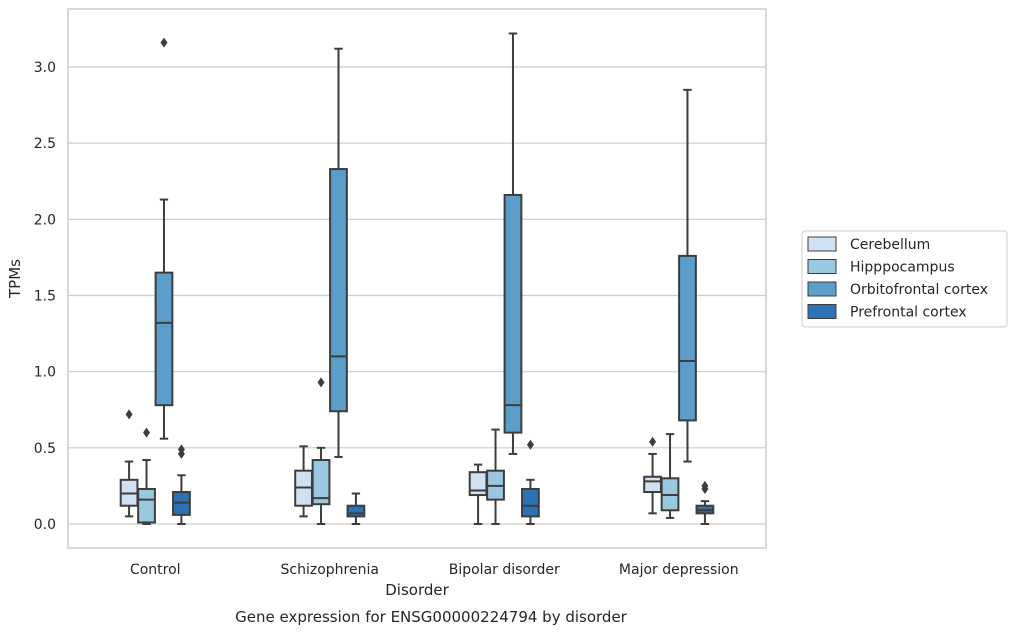  Describe the element at coordinates (45, 449) in the screenshot. I see `y-tick-label: 0.5` at that location.